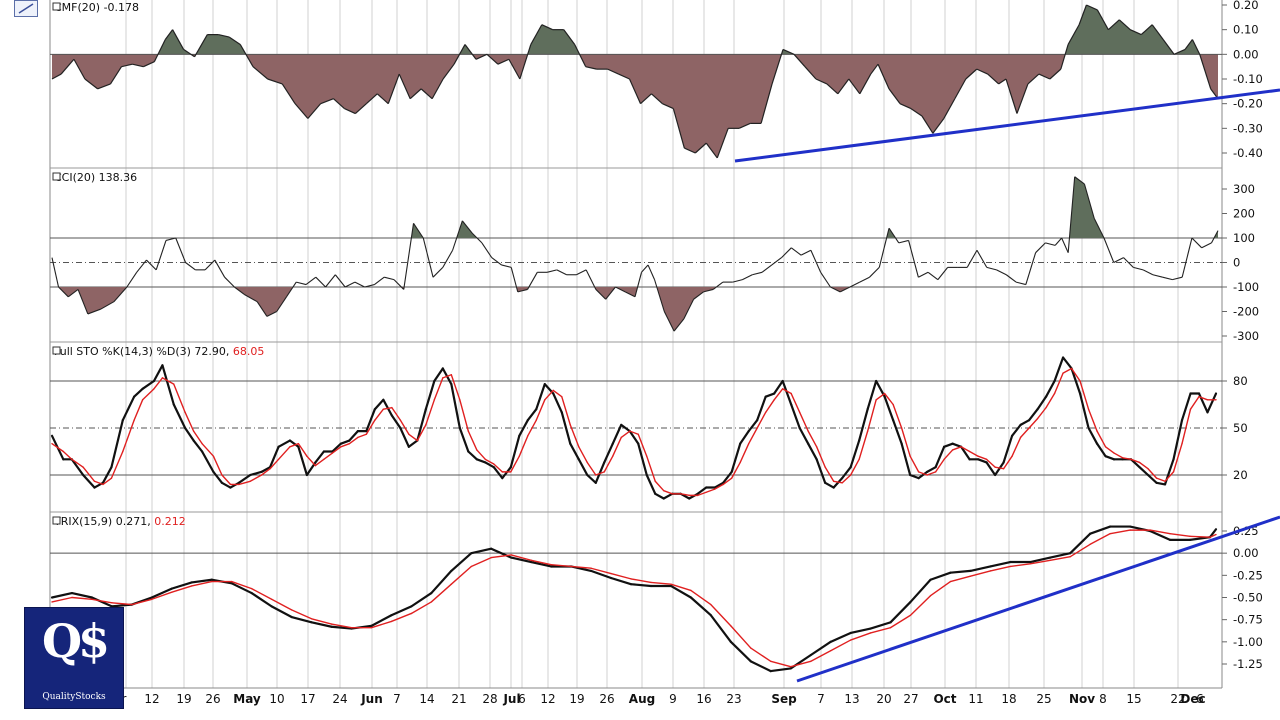  What do you see at coordinates (1246, 54) in the screenshot?
I see `cmf-ytick-2: 0.00` at bounding box center [1246, 54].